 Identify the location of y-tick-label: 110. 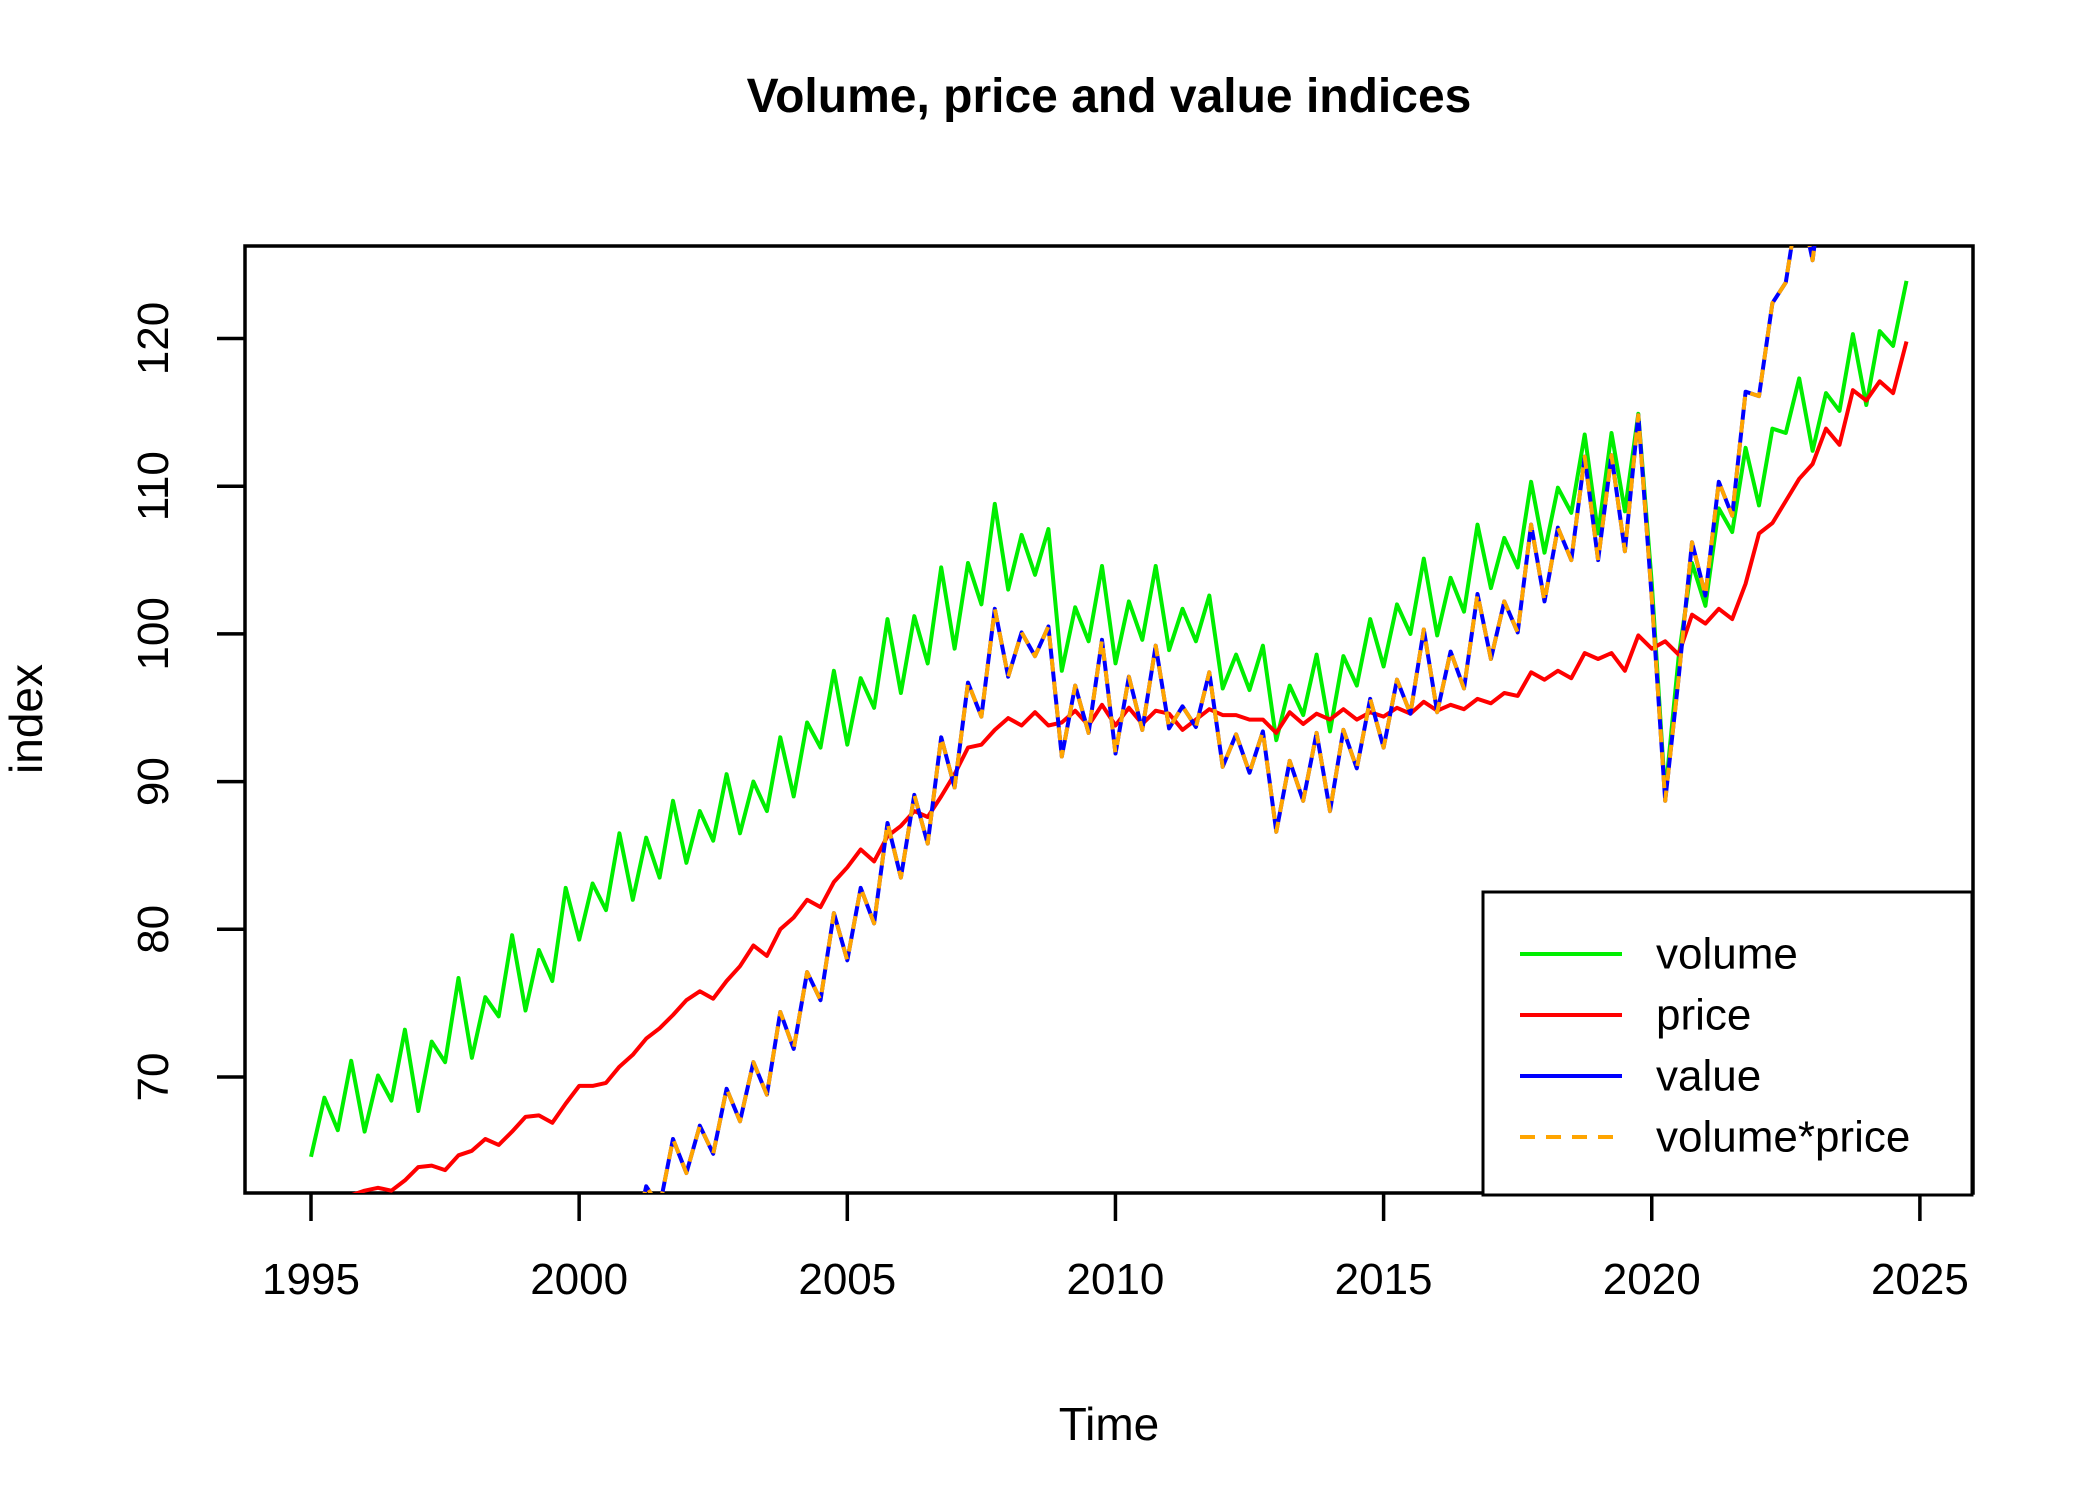
(153, 486).